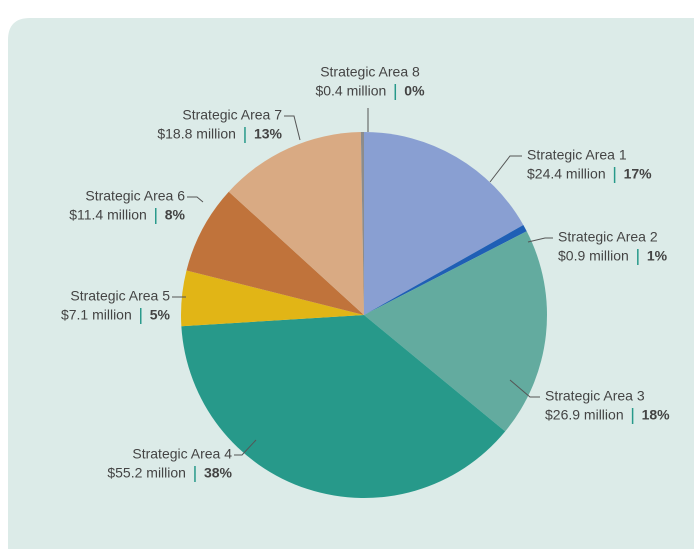 The width and height of the screenshot is (694, 549). Describe the element at coordinates (350, 91) in the screenshot. I see `value-label: $0.4 million` at that location.